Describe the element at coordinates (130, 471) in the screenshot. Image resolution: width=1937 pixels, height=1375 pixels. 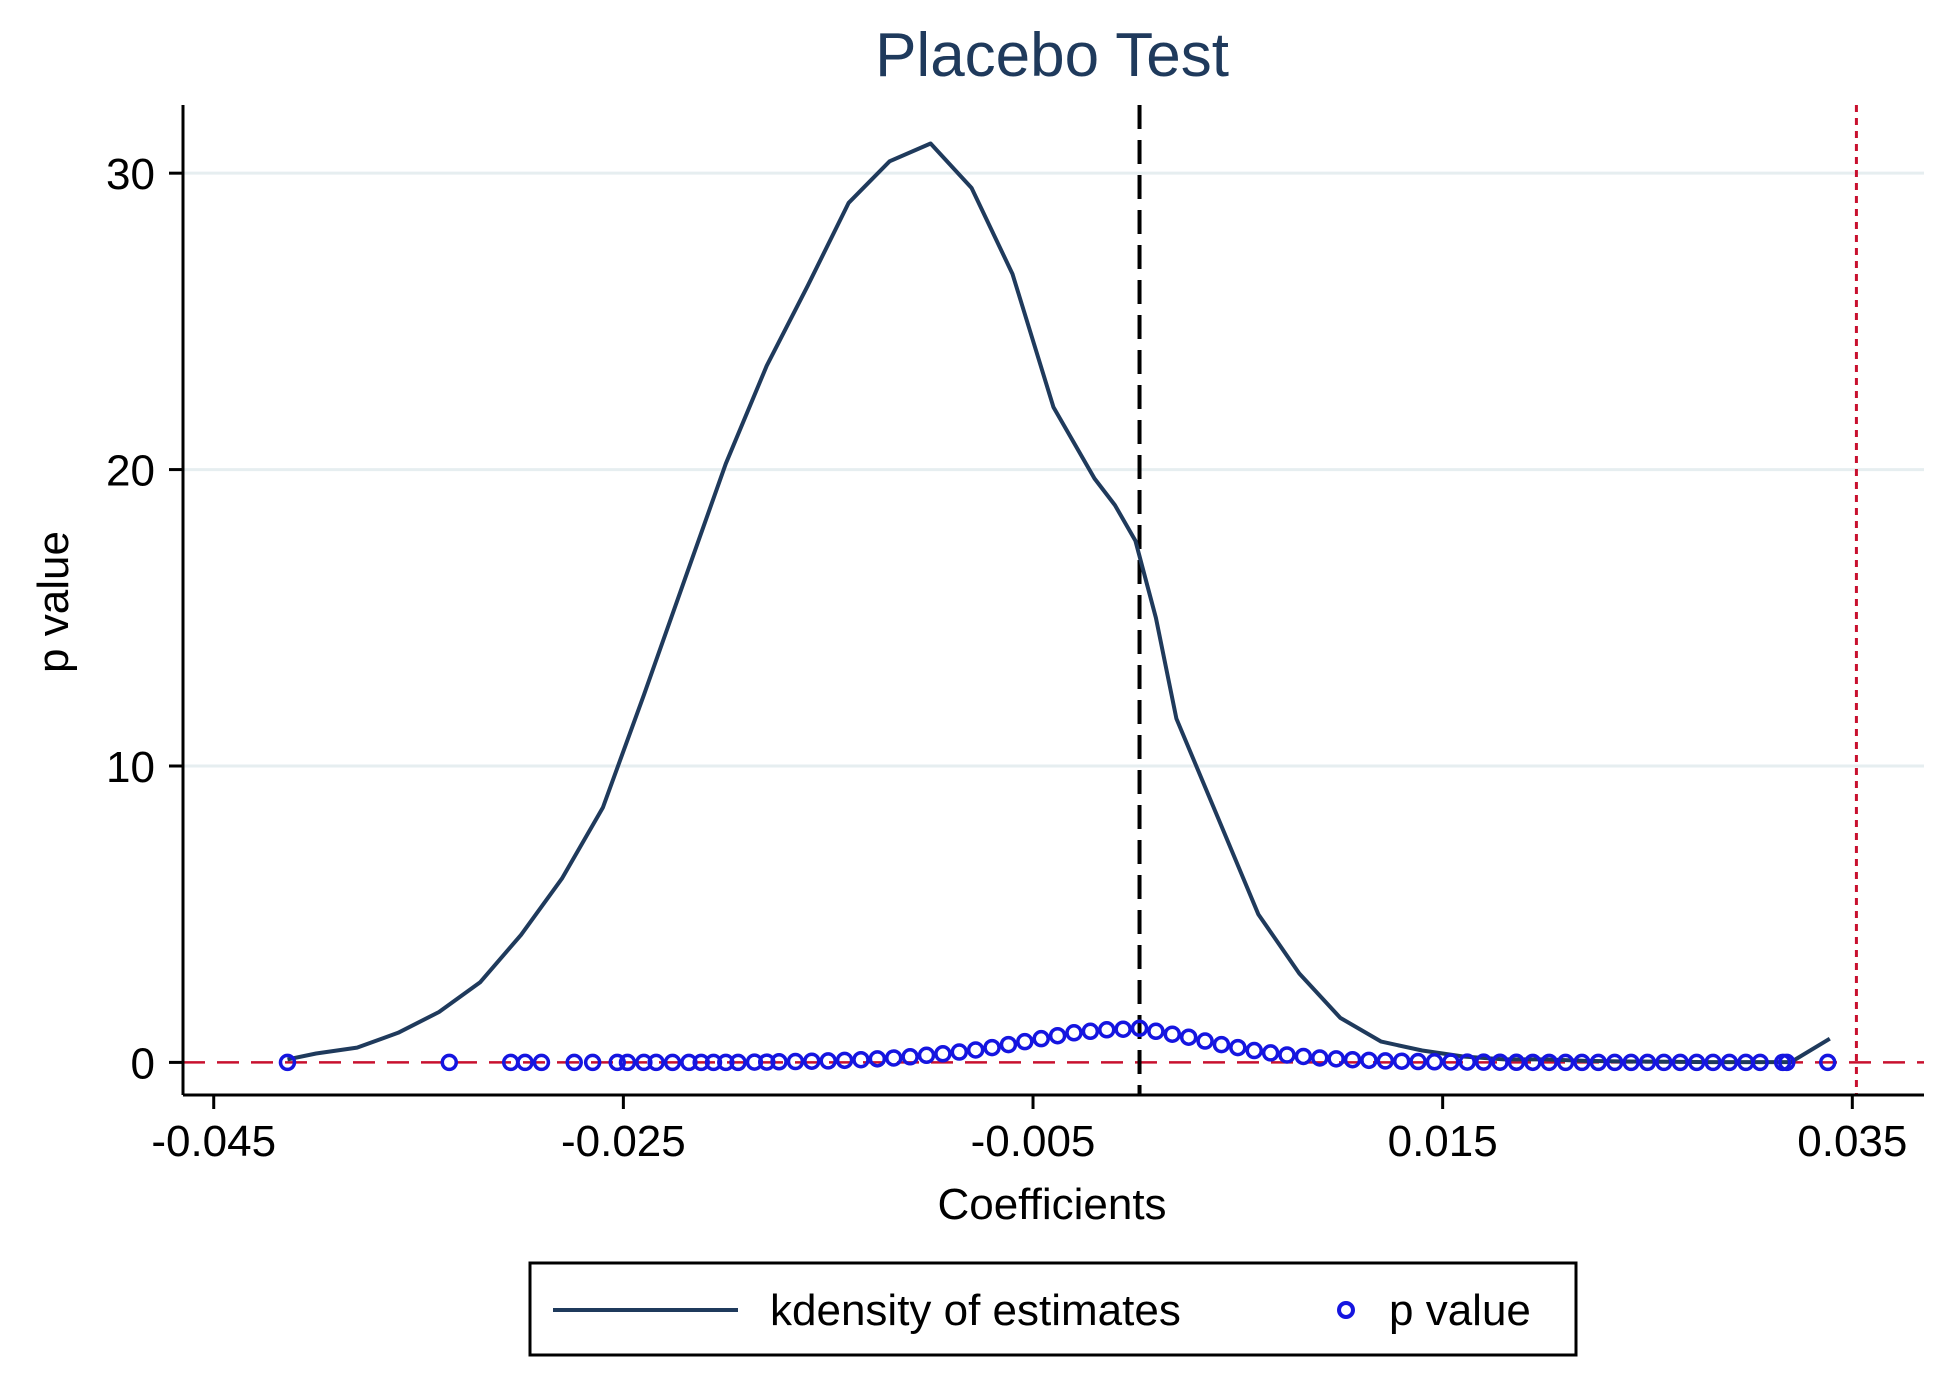
I see `y-tick-label: 20` at that location.